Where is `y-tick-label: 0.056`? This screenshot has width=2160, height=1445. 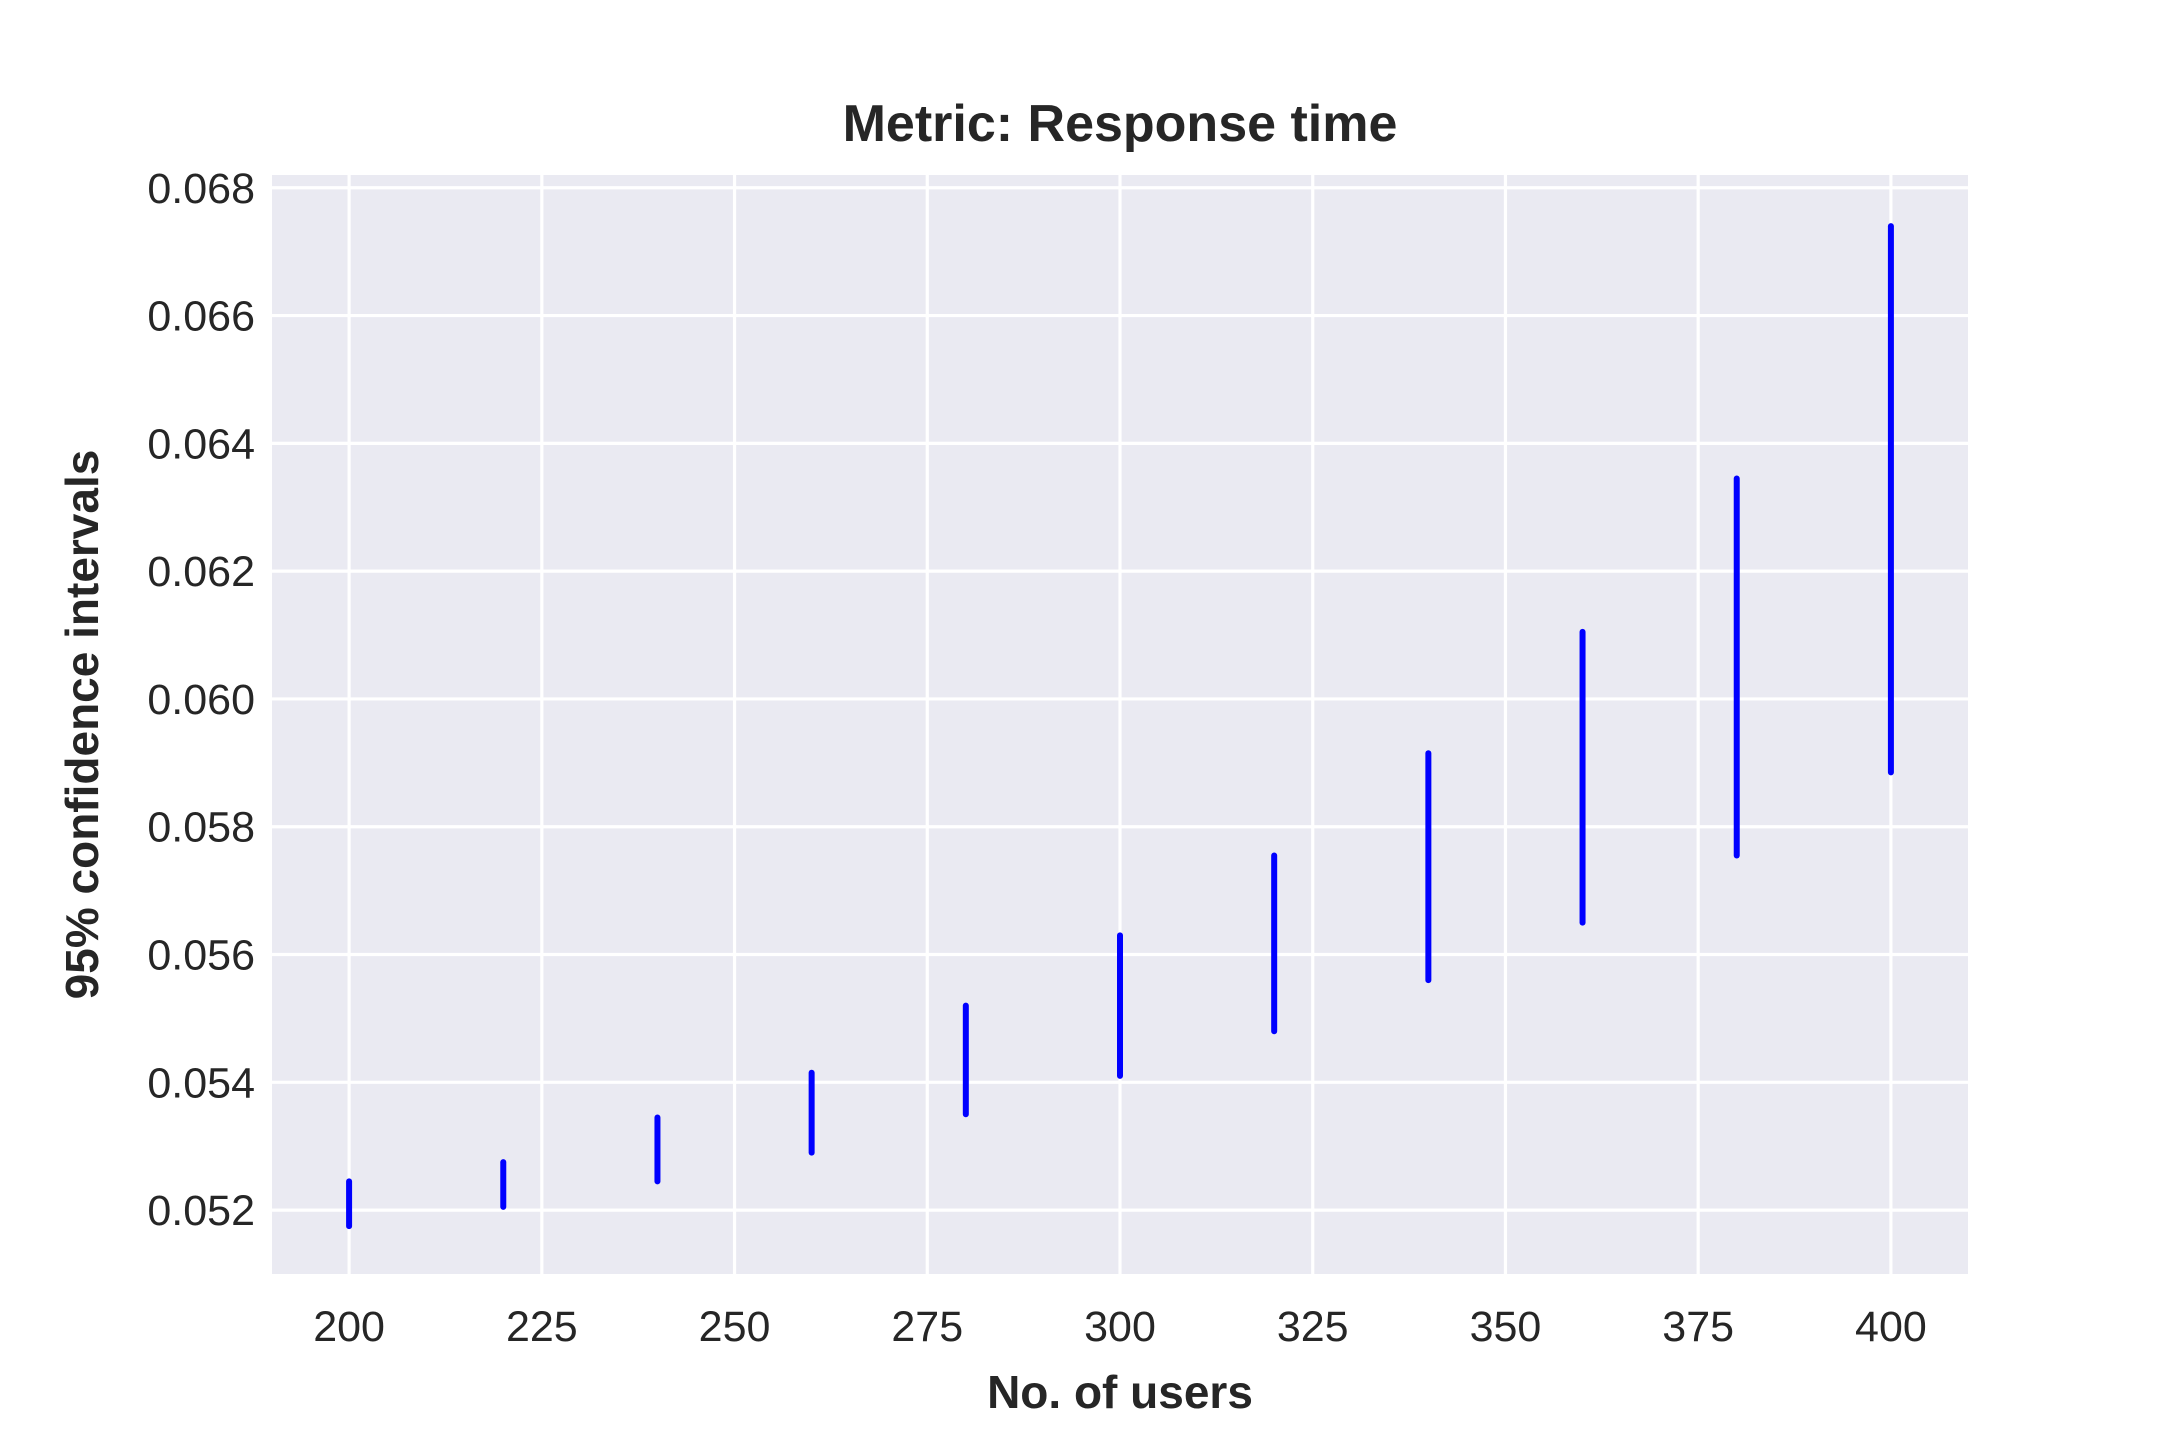
y-tick-label: 0.056 is located at coordinates (201, 956).